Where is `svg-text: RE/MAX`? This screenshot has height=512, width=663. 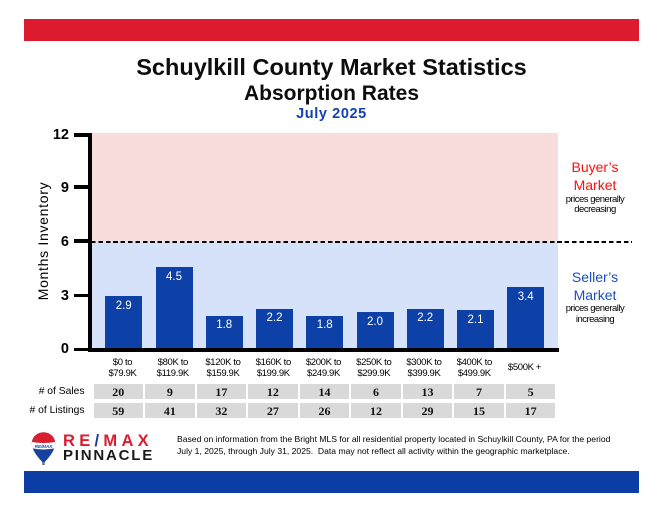 svg-text: RE/MAX is located at coordinates (43, 445).